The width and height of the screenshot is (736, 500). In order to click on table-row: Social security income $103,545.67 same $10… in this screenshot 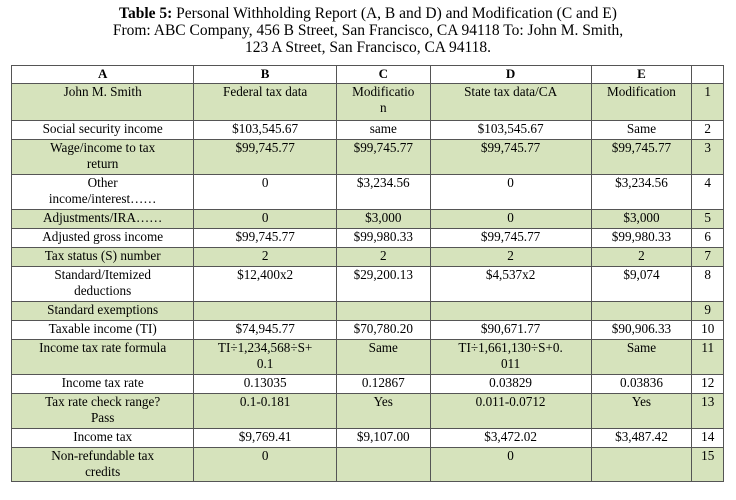, I will do `click(367, 130)`.